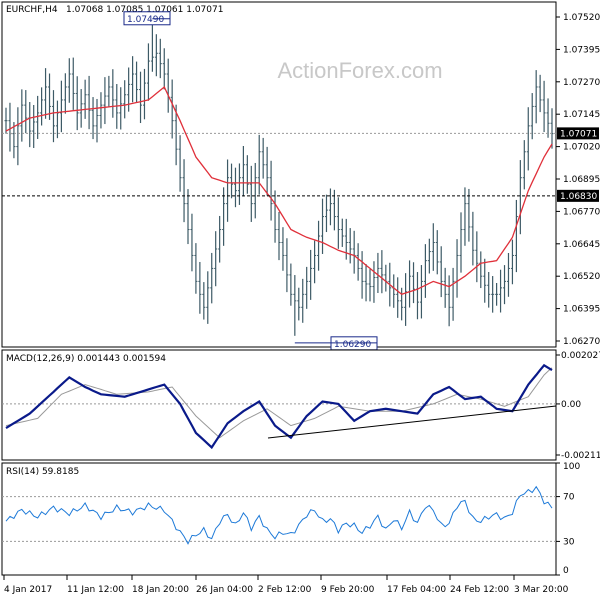 The image size is (600, 600). What do you see at coordinates (32, 10) in the screenshot?
I see `price-title: EURCHF,H4` at bounding box center [32, 10].